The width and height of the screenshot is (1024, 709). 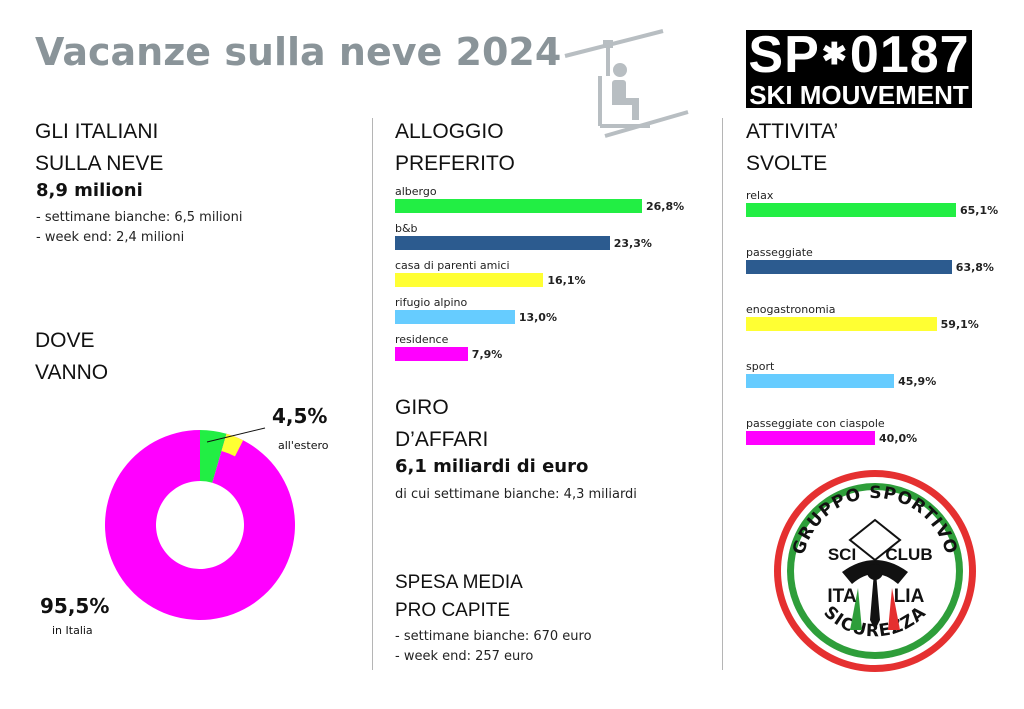 What do you see at coordinates (779, 252) in the screenshot?
I see `bar-label-passeggiate: passeggiate` at bounding box center [779, 252].